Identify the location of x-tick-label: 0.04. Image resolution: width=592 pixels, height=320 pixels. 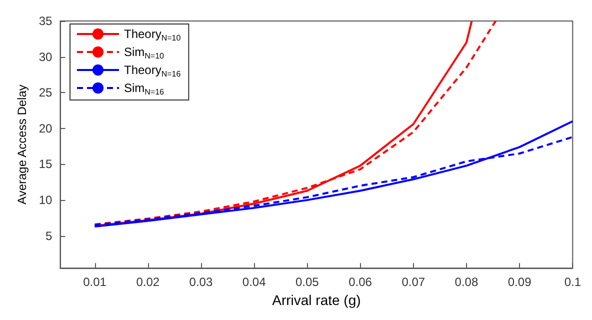
(254, 282).